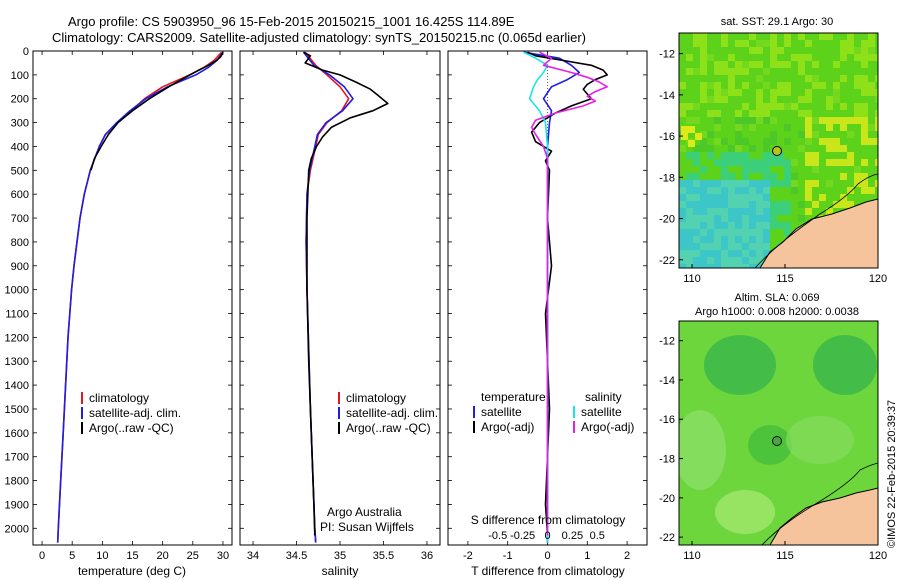  What do you see at coordinates (364, 512) in the screenshot?
I see `argo-australia-label: Argo Australia` at bounding box center [364, 512].